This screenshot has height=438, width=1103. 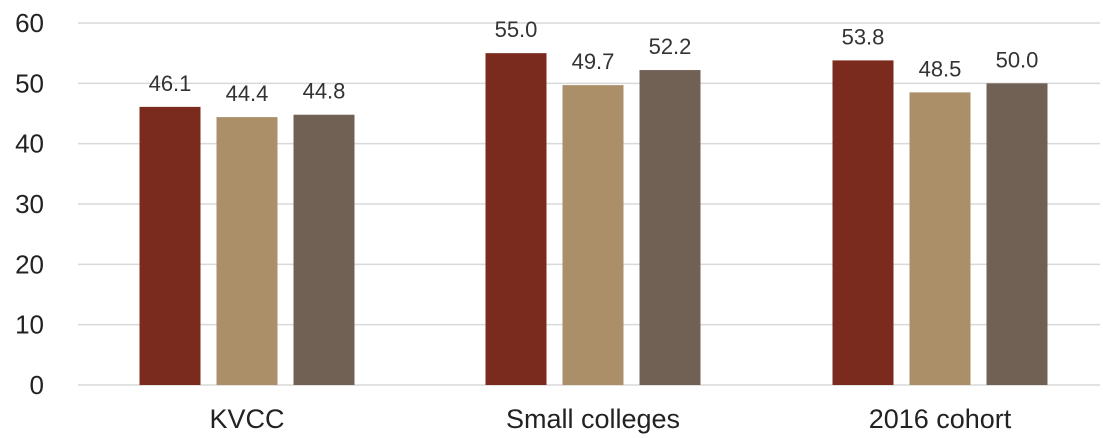 What do you see at coordinates (940, 68) in the screenshot?
I see `data-label: 48.5` at bounding box center [940, 68].